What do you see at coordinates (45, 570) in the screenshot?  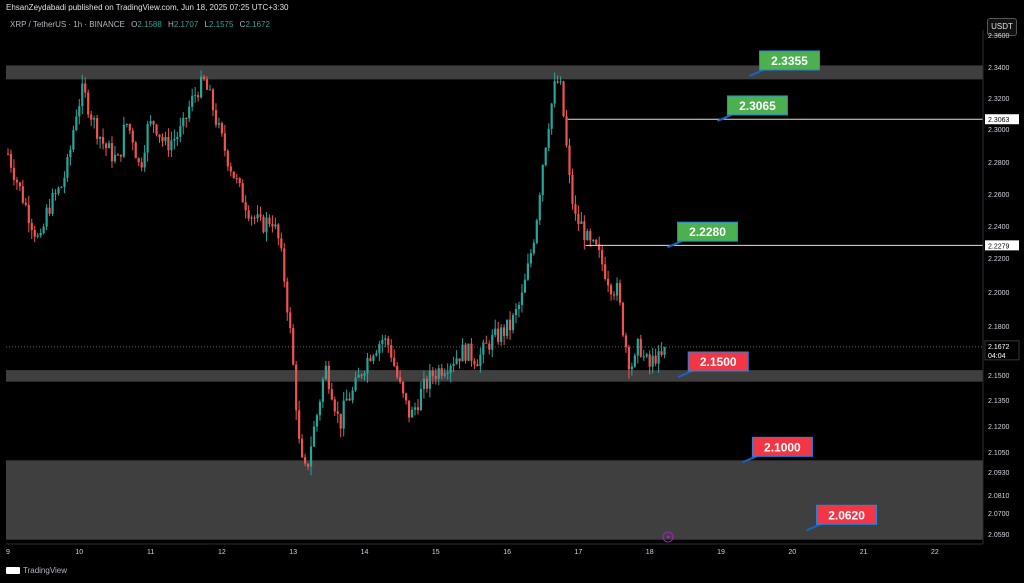 I see `tradingview-logo-text: TradingView` at bounding box center [45, 570].